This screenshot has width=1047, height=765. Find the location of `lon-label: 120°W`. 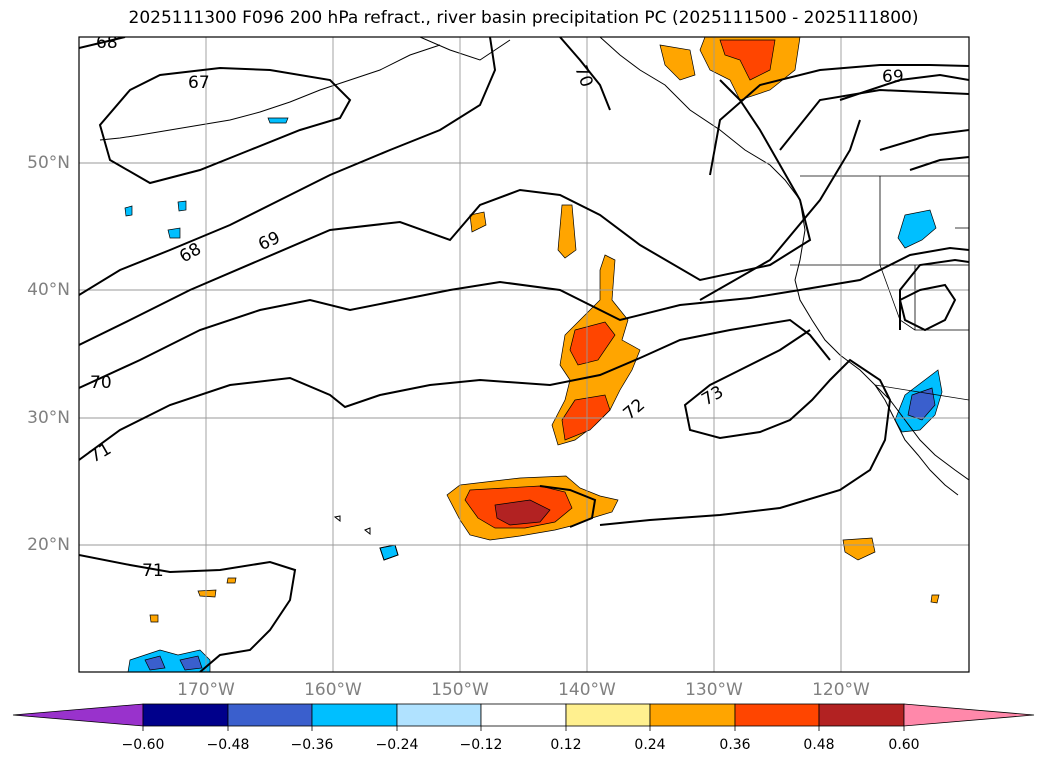

lon-label: 120°W is located at coordinates (841, 690).